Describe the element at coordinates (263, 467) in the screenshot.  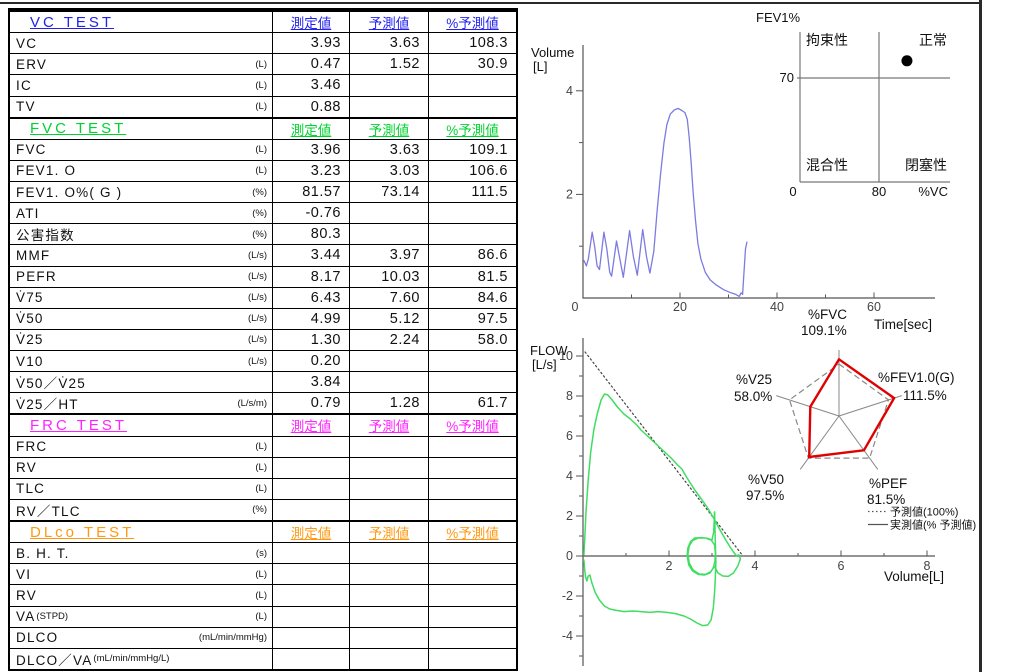
I see `table-row: RV (L)` at that location.